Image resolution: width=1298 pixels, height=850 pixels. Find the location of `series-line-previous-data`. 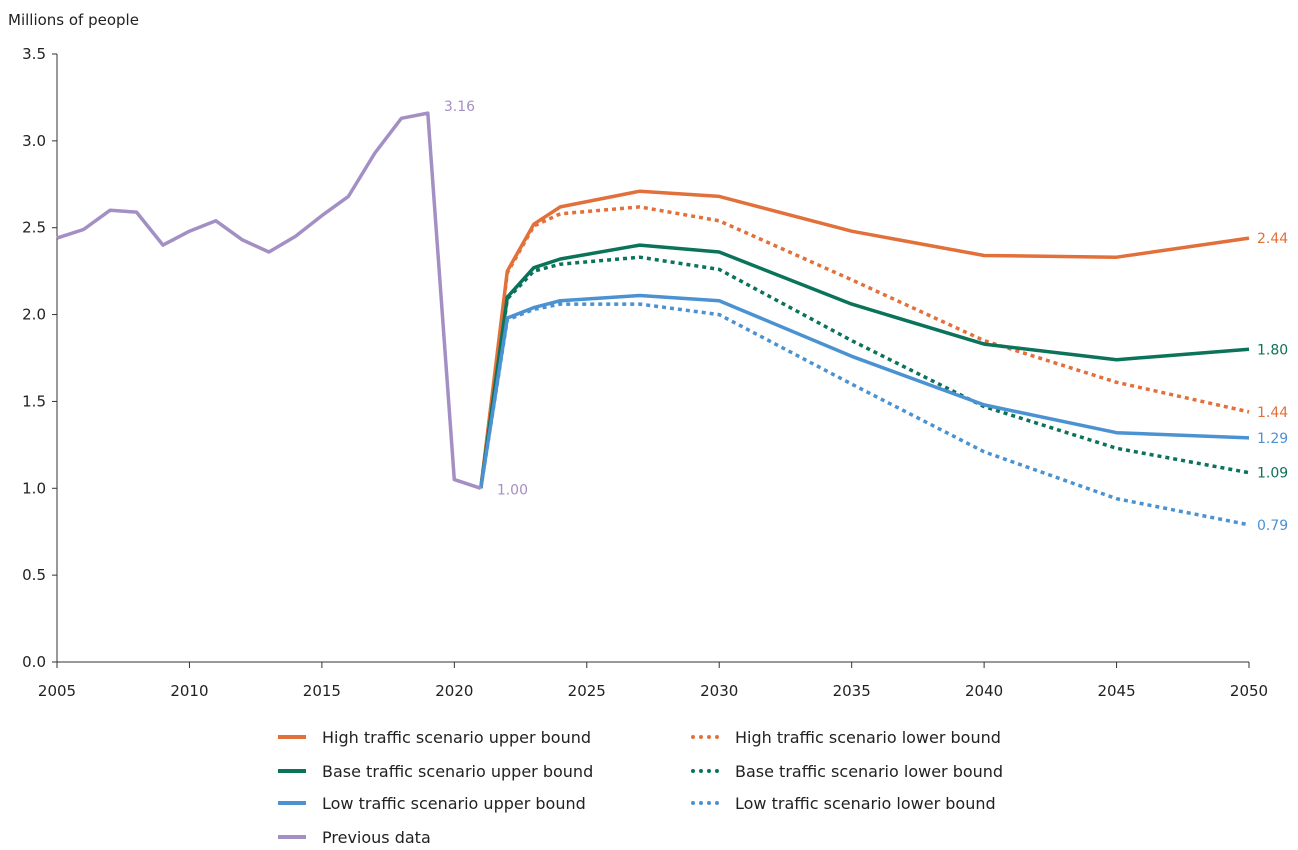

series-line-previous-data is located at coordinates (269, 300).